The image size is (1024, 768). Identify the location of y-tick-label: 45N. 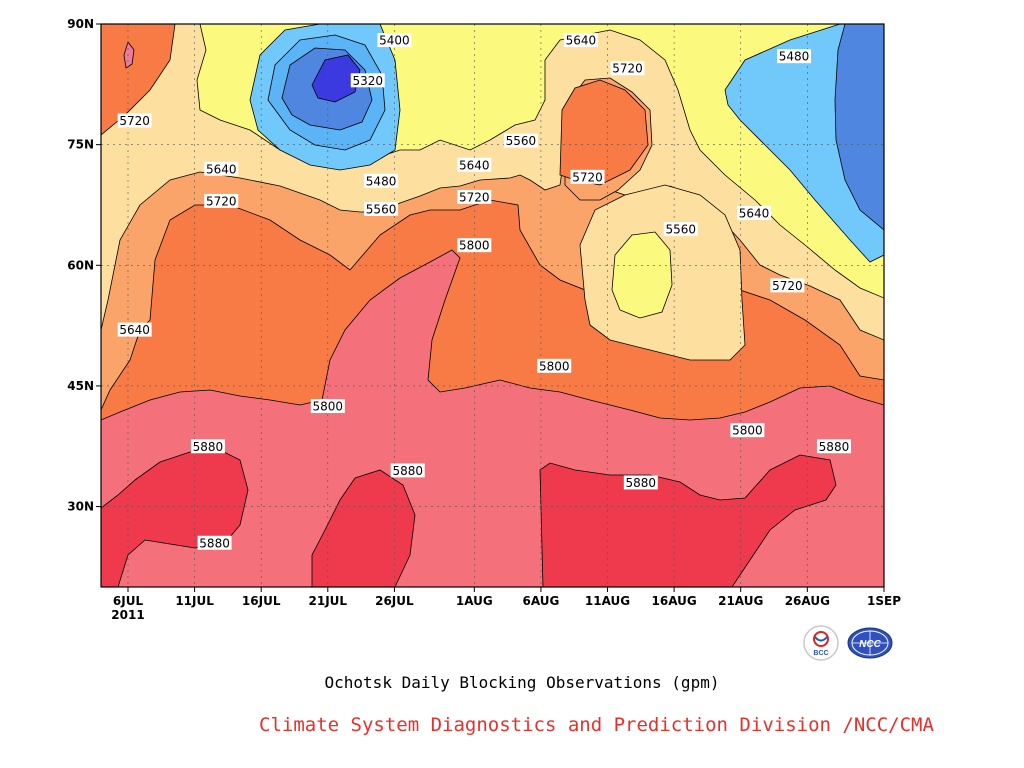
(80, 386).